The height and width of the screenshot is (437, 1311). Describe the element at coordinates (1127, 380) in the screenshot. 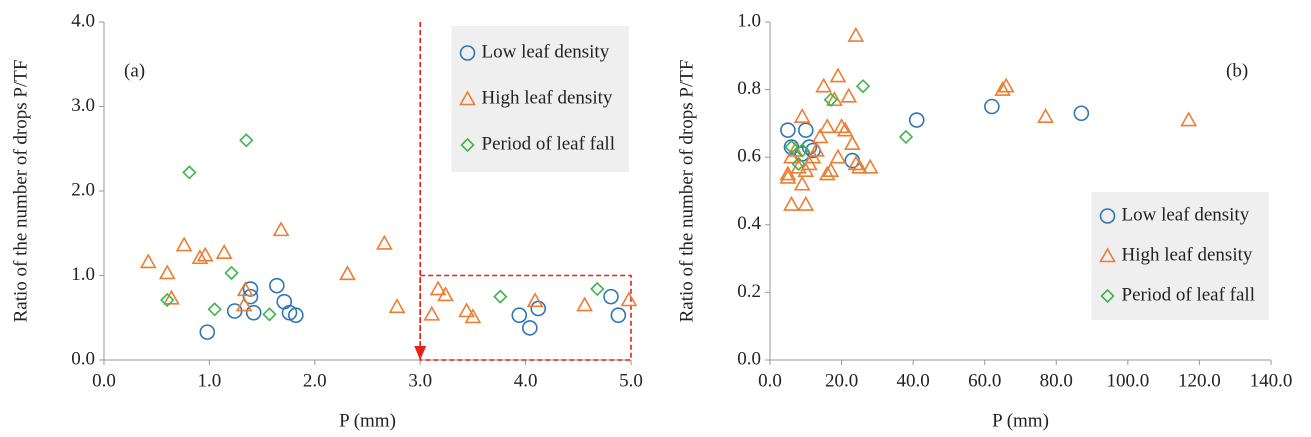

I see `x-tick-label: 100.0` at that location.